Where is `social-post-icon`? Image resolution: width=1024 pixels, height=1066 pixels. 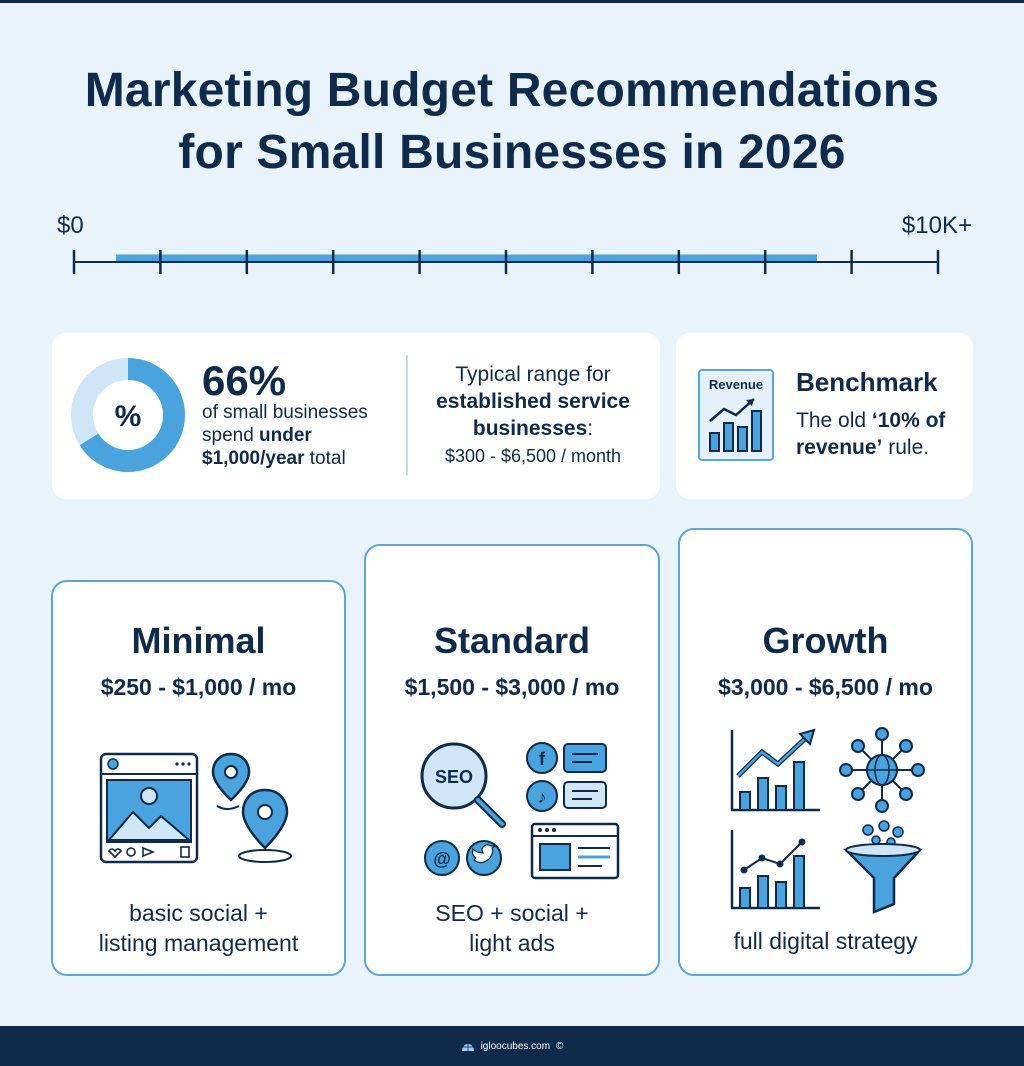
social-post-icon is located at coordinates (195, 808).